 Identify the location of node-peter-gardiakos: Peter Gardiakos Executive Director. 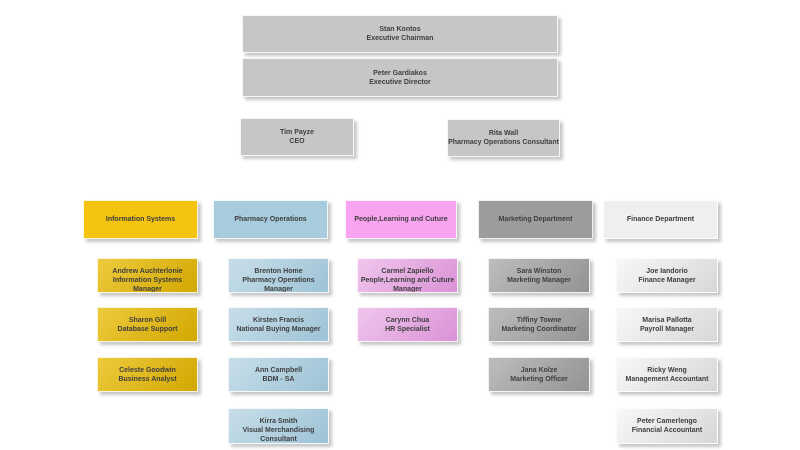
(400, 77).